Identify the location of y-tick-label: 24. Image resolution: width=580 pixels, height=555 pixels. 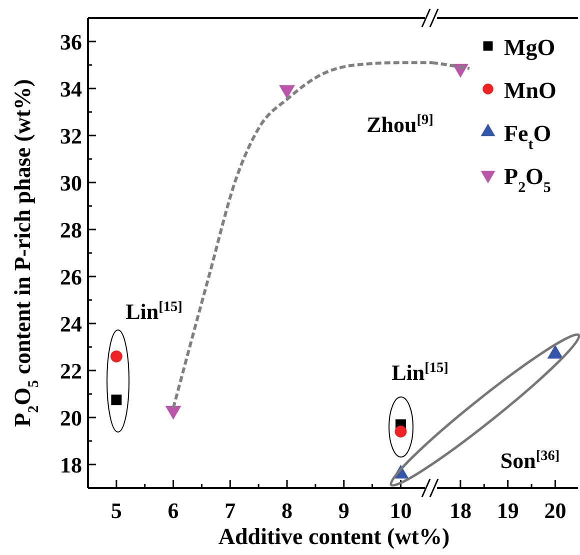
(71, 324).